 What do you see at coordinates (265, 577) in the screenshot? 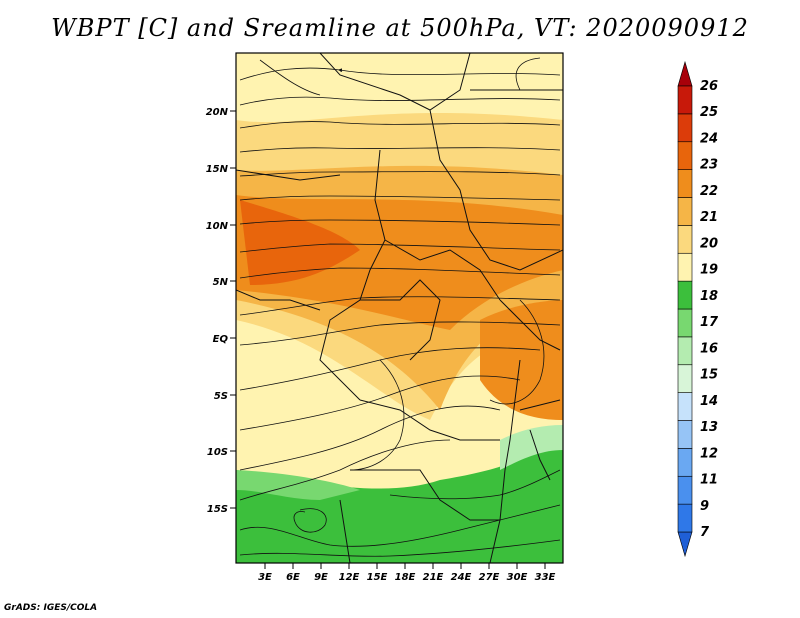
I see `lon-label: 3E` at bounding box center [265, 577].